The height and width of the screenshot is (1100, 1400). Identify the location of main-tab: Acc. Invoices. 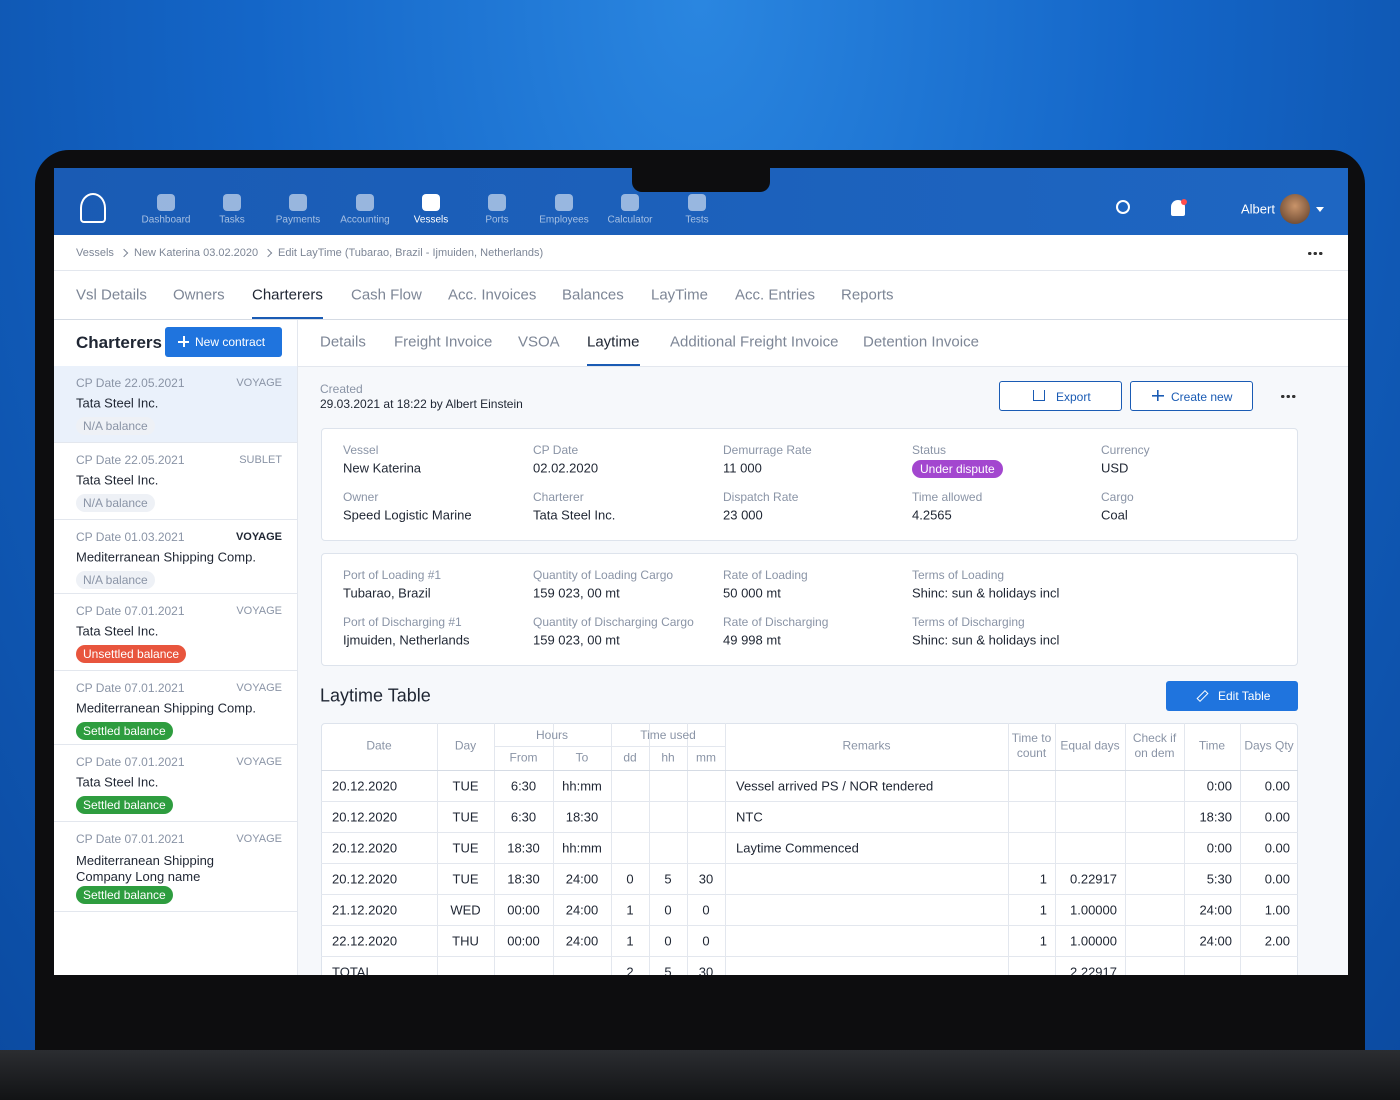
(492, 295).